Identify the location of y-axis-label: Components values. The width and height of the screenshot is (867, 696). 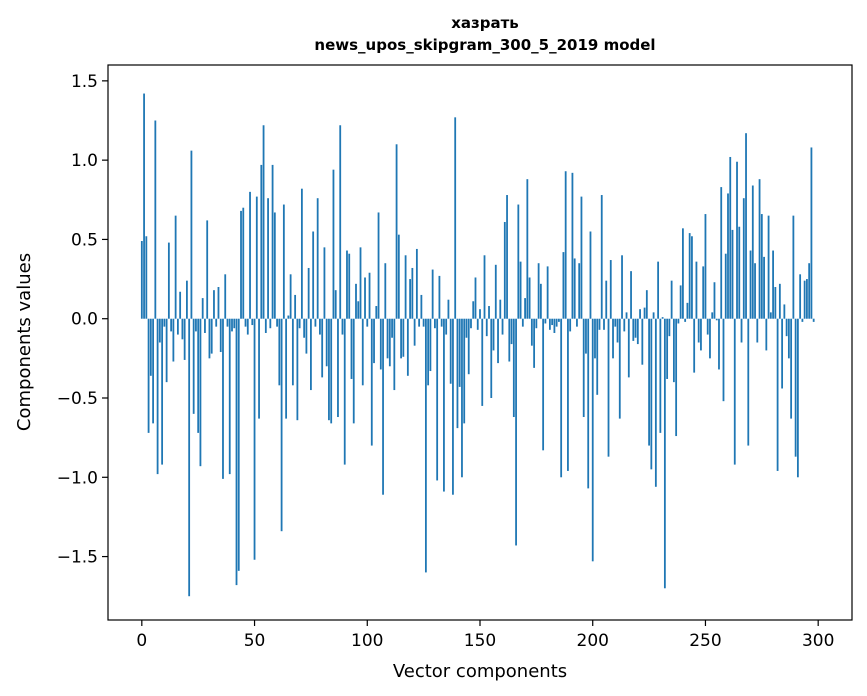
(24, 342).